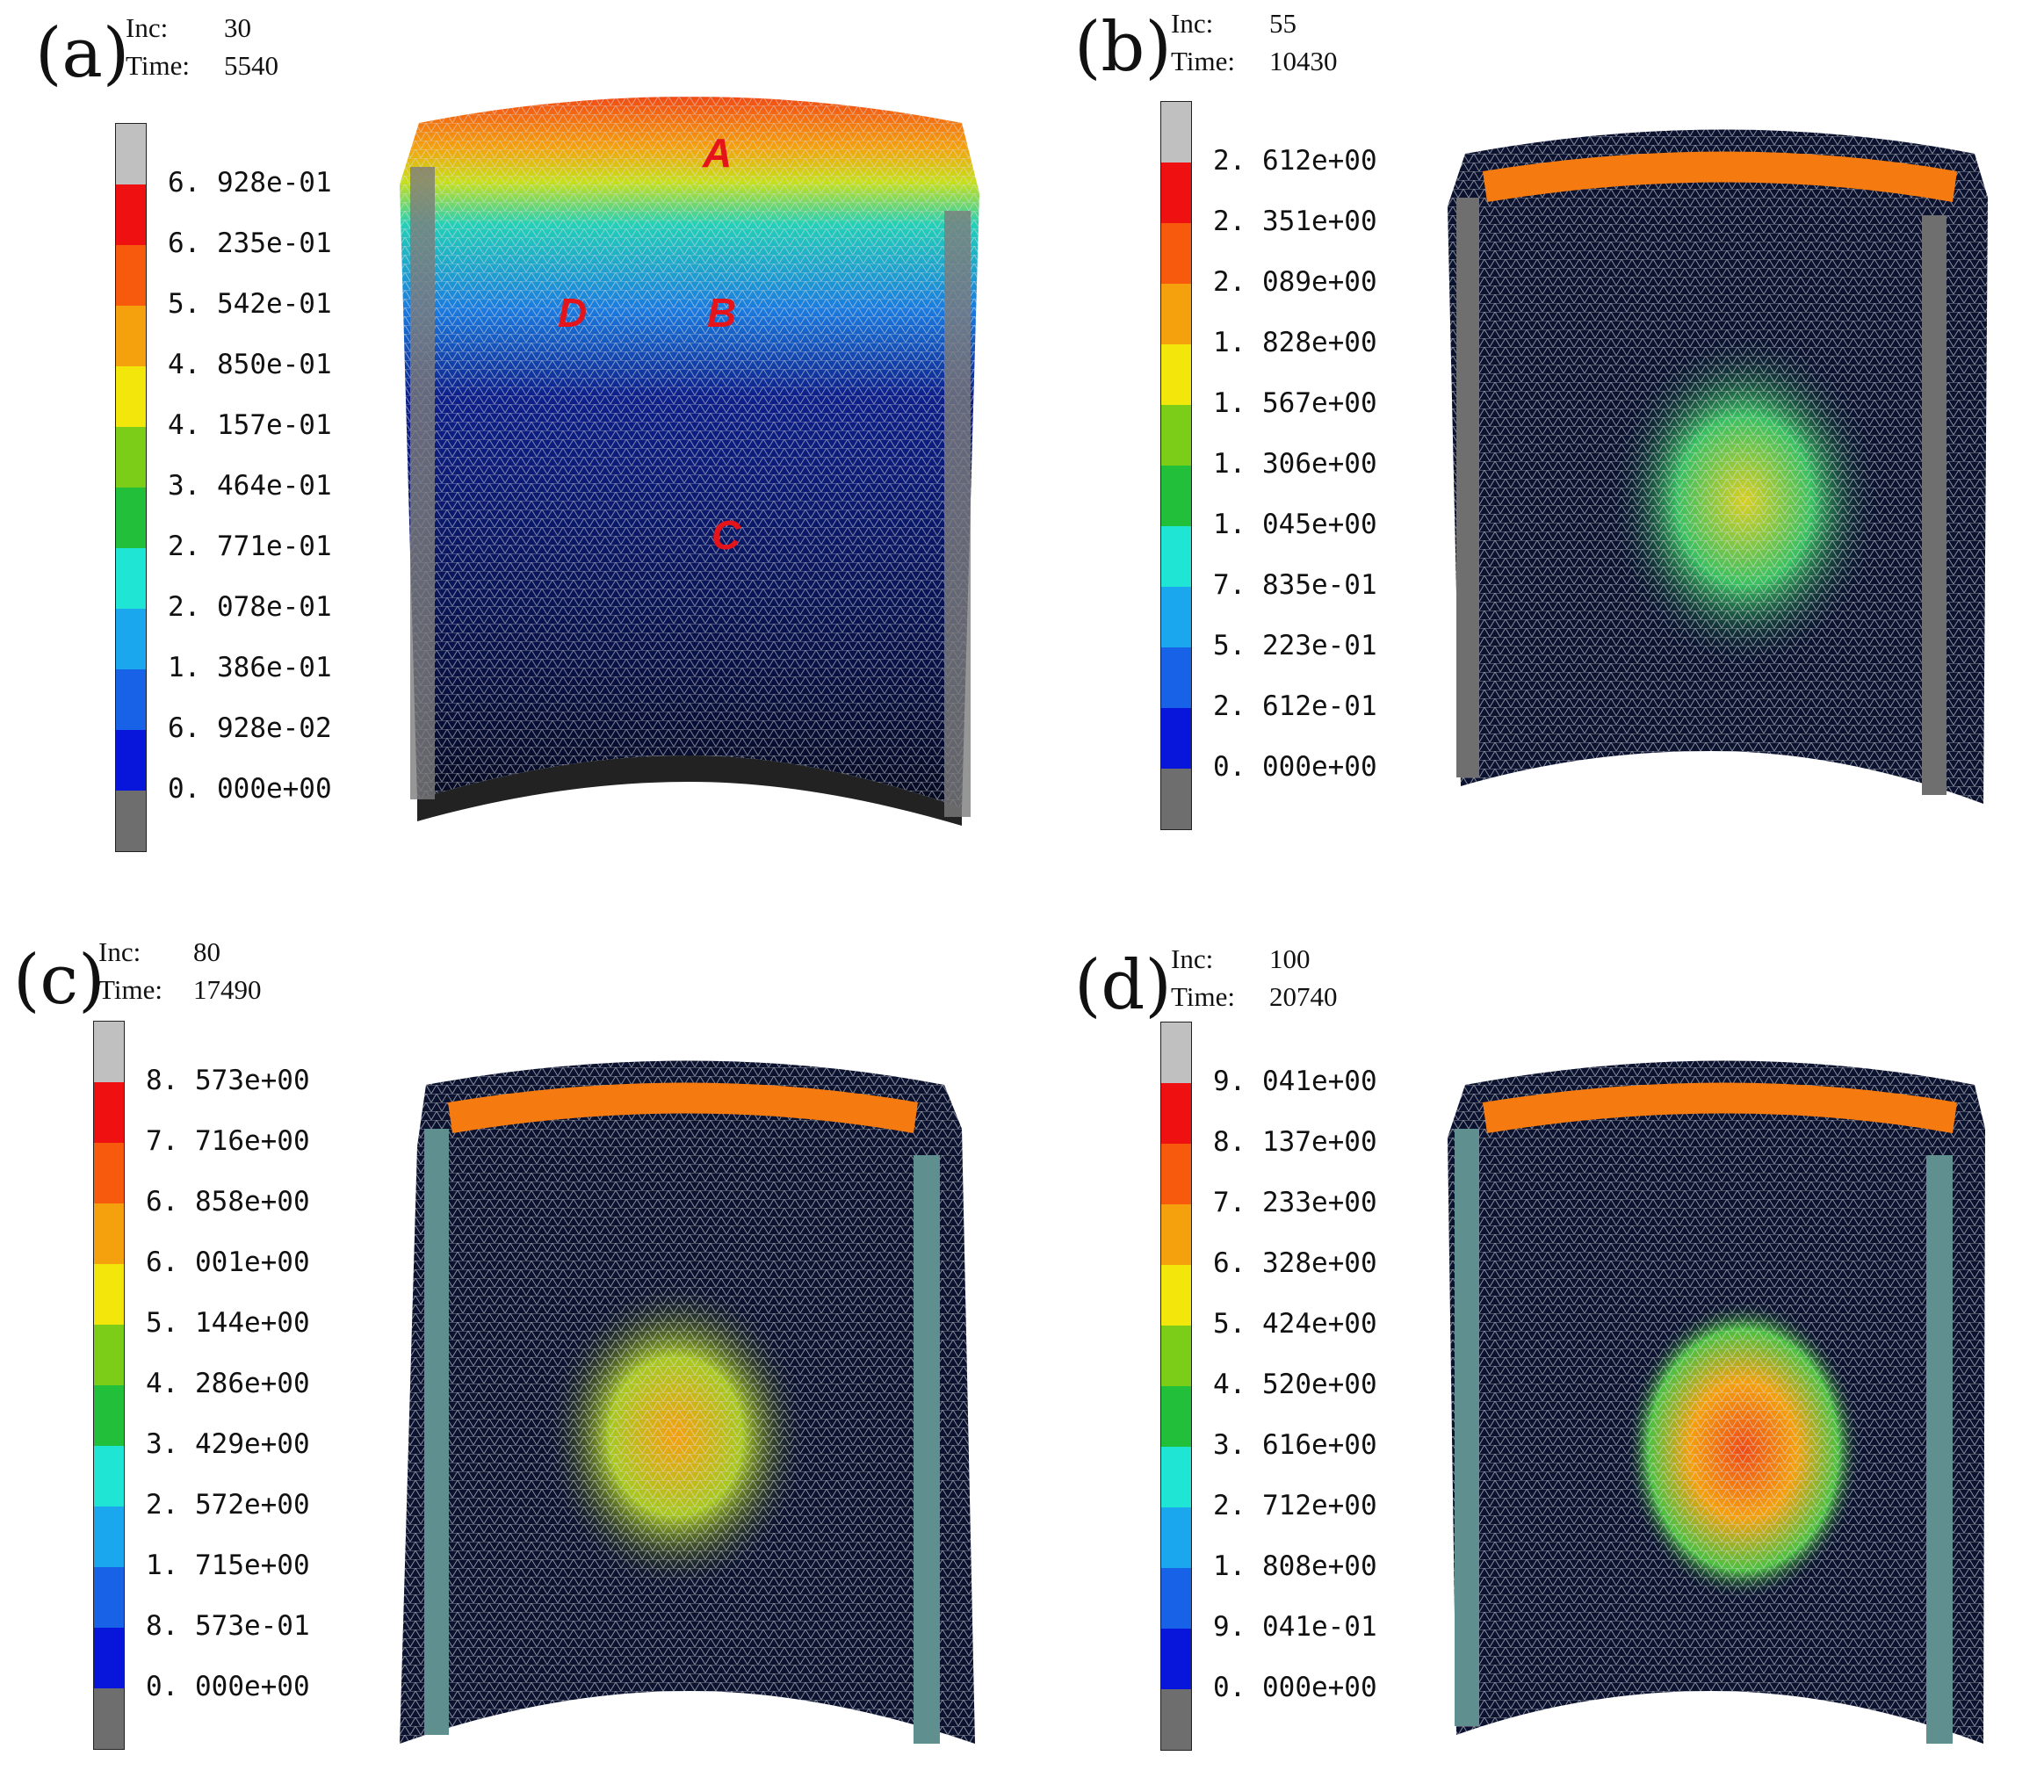 Image resolution: width=2044 pixels, height=1792 pixels. Describe the element at coordinates (228, 1626) in the screenshot. I see `legend-tick-label: 8. 573e-01` at that location.